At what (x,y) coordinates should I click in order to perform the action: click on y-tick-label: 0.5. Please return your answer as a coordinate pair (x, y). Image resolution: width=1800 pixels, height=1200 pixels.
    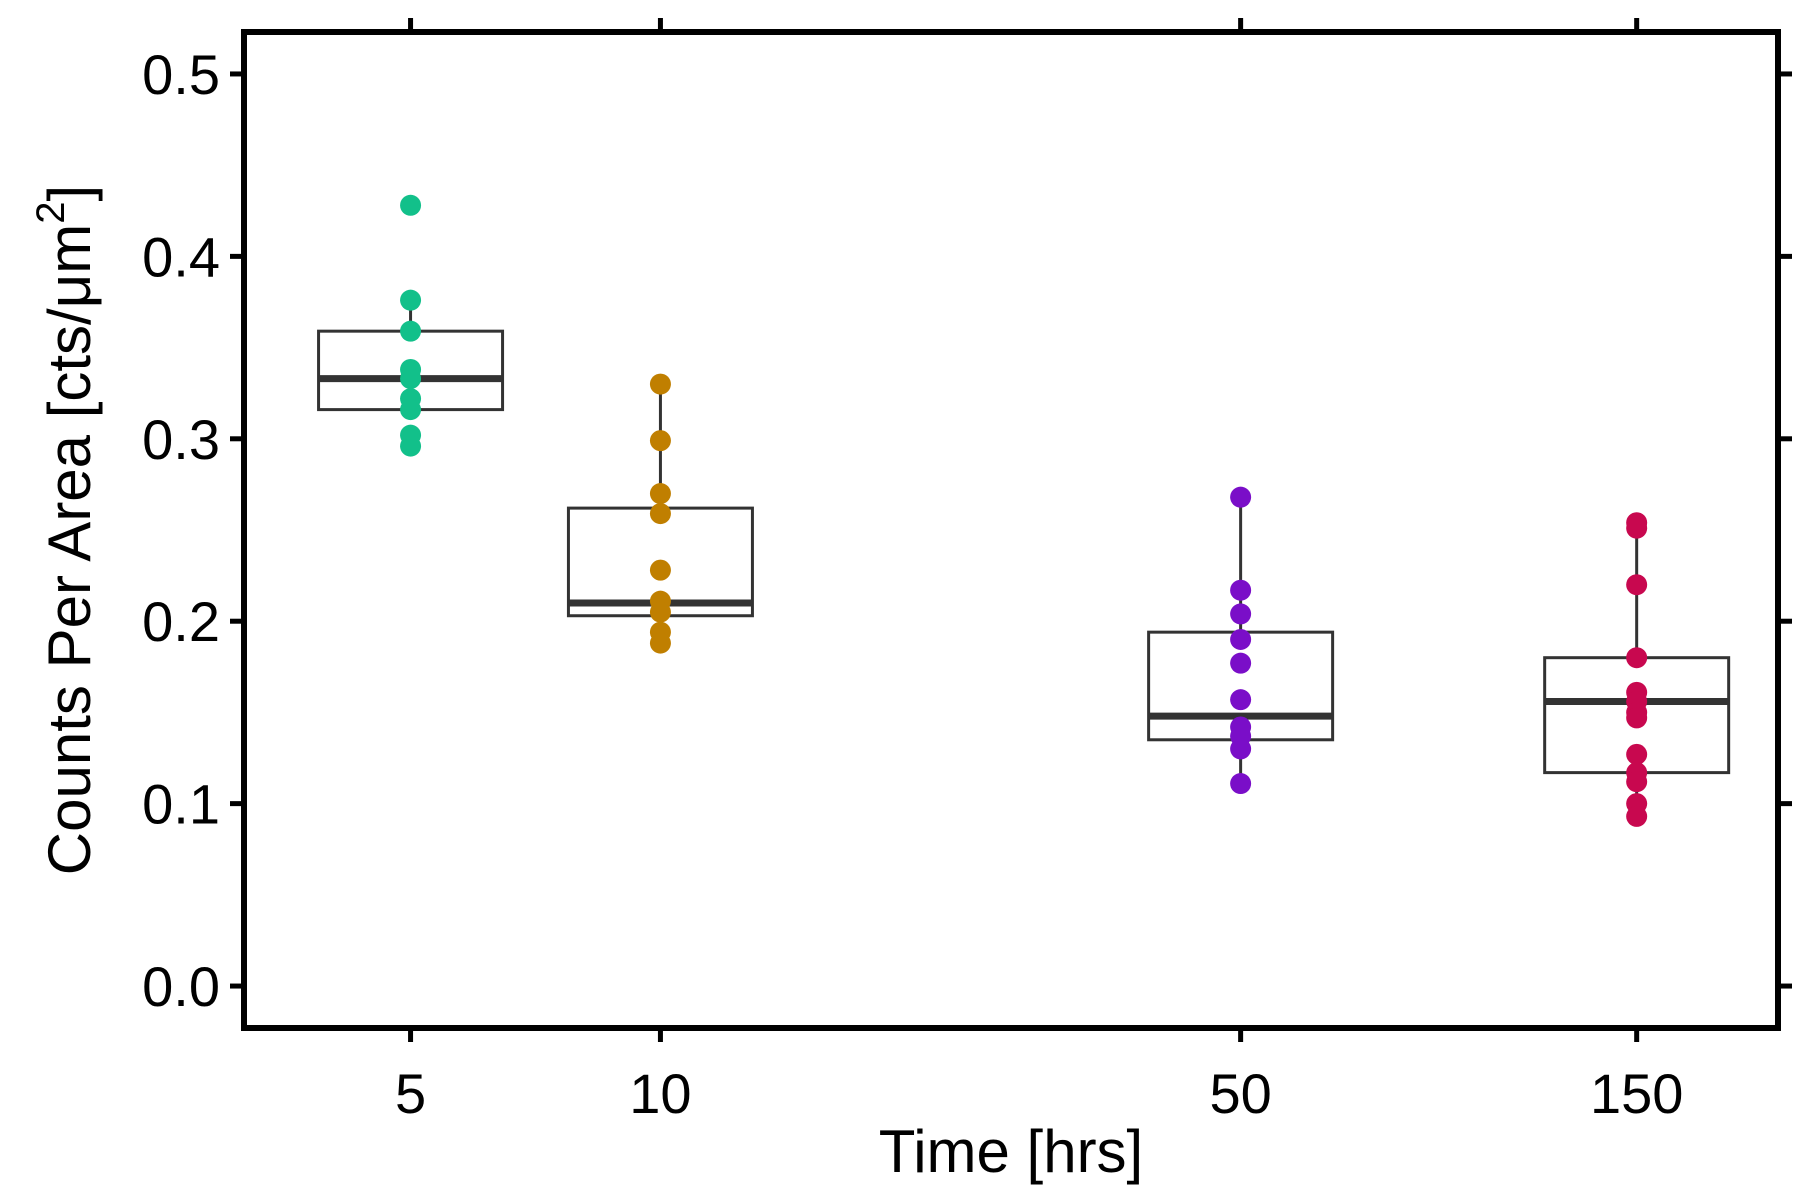
    Looking at the image, I should click on (181, 74).